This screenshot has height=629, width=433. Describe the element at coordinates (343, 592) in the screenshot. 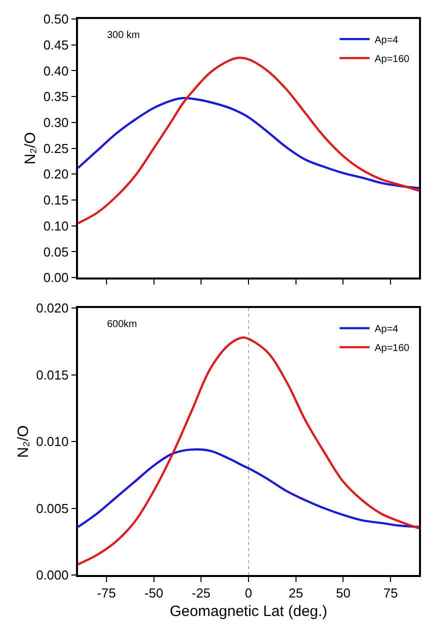

I see `x-tick-label: 50` at that location.